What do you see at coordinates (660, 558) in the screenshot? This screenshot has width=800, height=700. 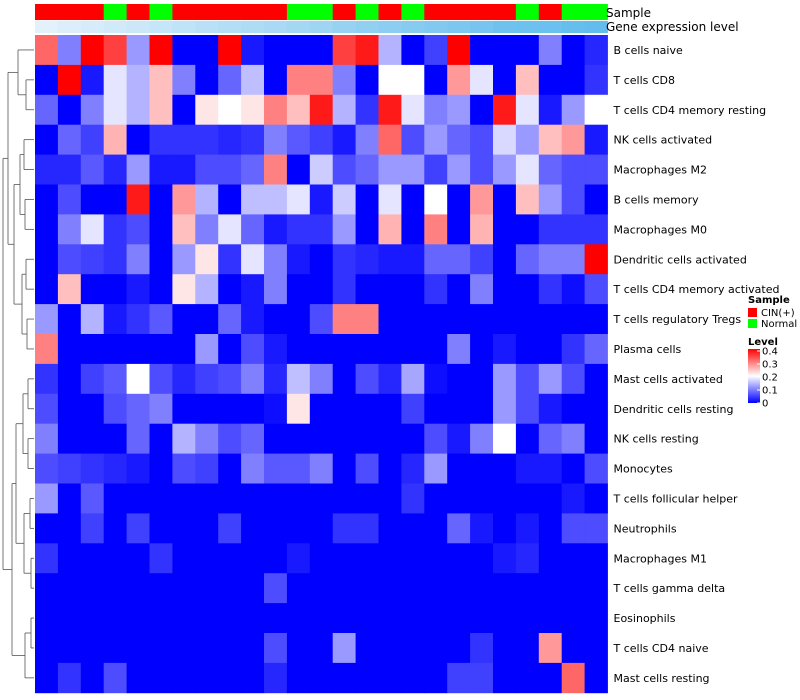 I see `row-label: Macrophages M1` at bounding box center [660, 558].